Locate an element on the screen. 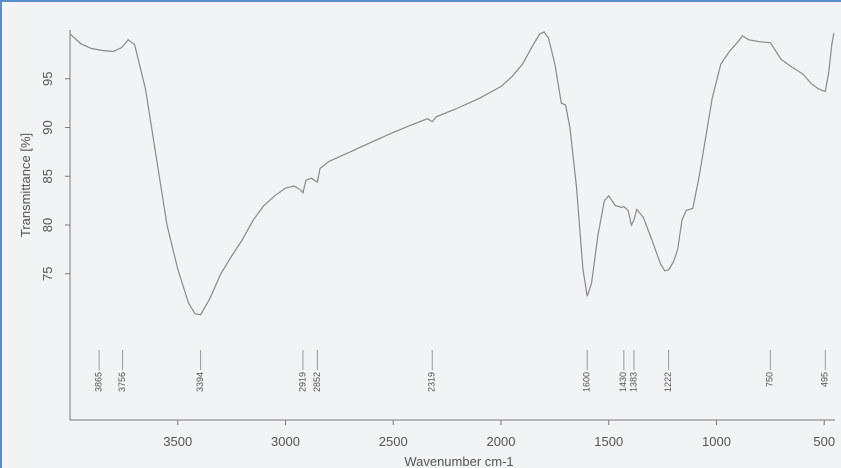 The image size is (841, 468). peak-label: 1222 is located at coordinates (668, 382).